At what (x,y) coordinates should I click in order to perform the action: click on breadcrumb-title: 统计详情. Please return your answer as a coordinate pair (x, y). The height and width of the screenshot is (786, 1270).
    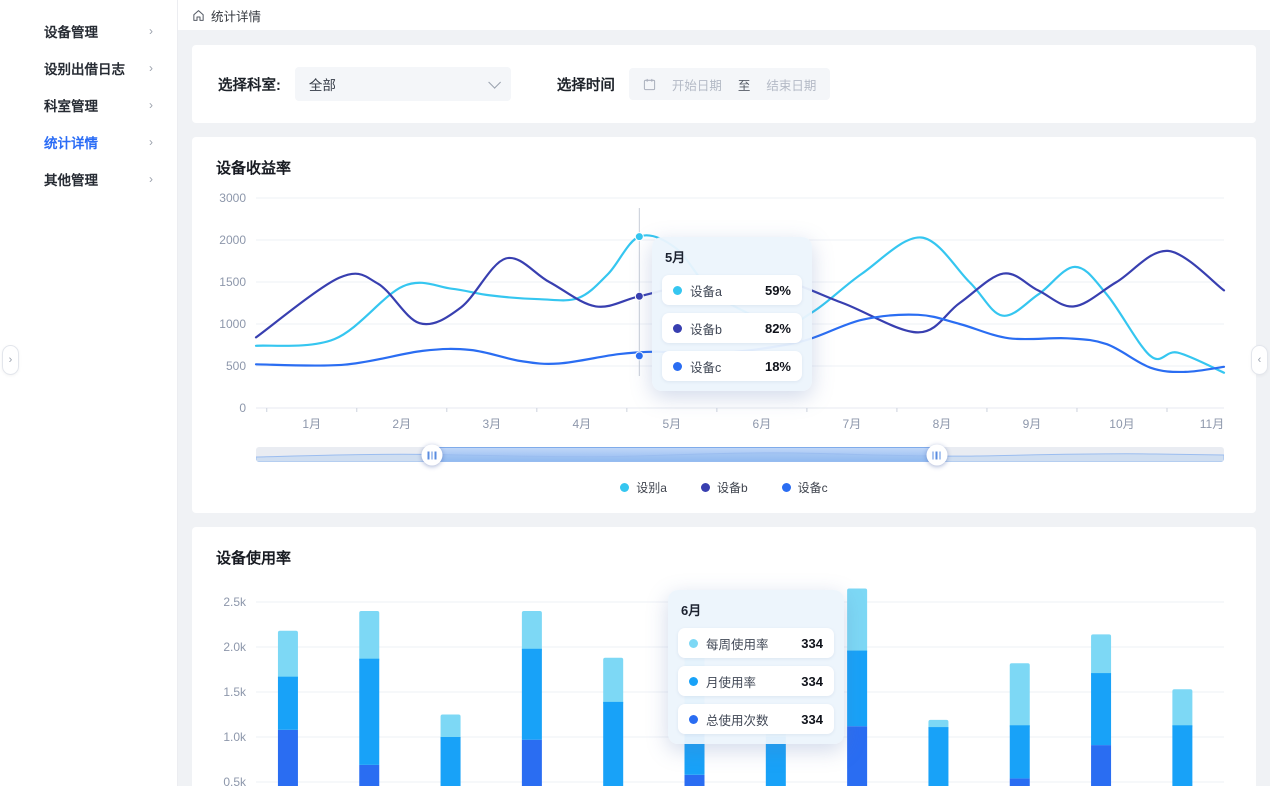
    Looking at the image, I should click on (236, 16).